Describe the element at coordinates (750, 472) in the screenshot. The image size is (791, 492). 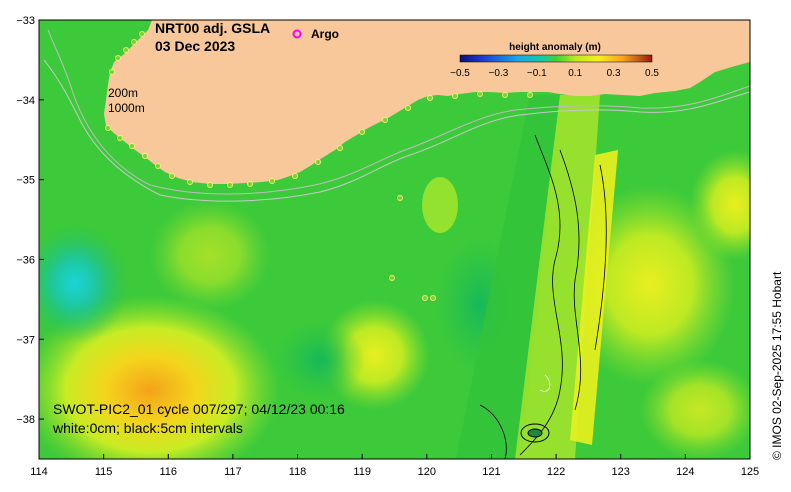
I see `x-tick-label: 125` at that location.